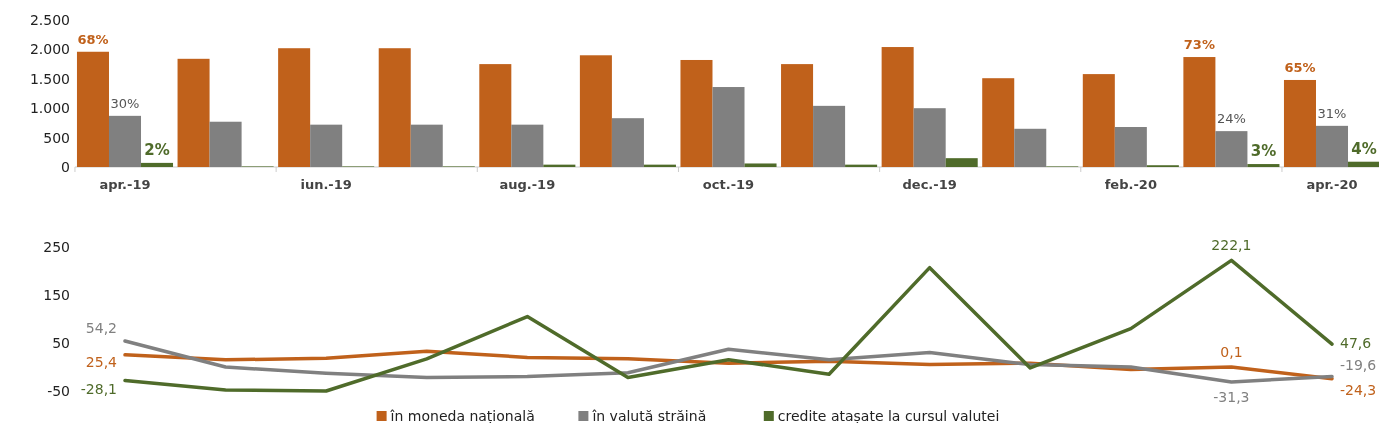 Image resolution: width=1379 pixels, height=423 pixels. Describe the element at coordinates (1231, 397) in the screenshot. I see `data-label: -31,3` at that location.